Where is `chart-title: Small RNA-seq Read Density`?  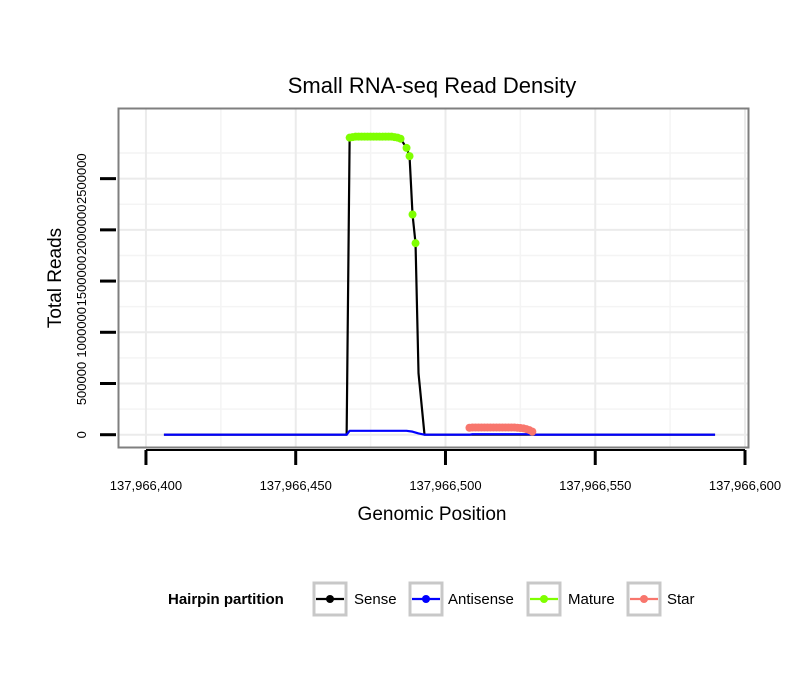
chart-title: Small RNA-seq Read Density is located at coordinates (432, 85).